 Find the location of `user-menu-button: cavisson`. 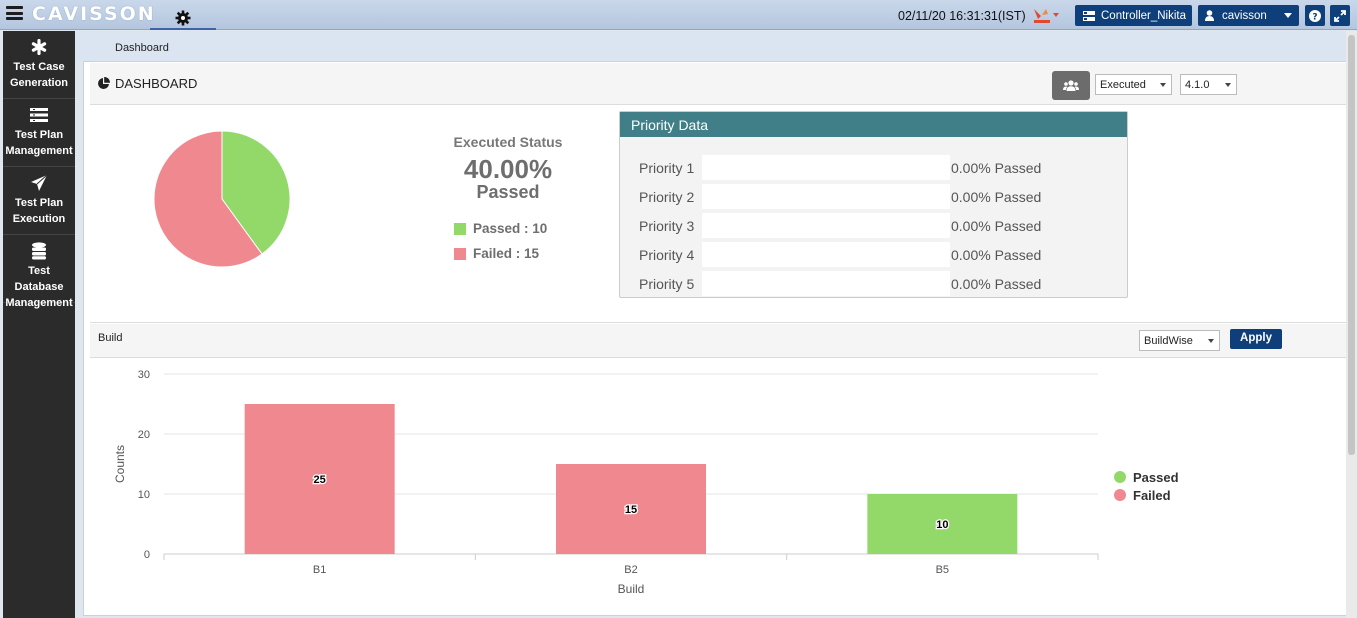

user-menu-button: cavisson is located at coordinates (1248, 15).